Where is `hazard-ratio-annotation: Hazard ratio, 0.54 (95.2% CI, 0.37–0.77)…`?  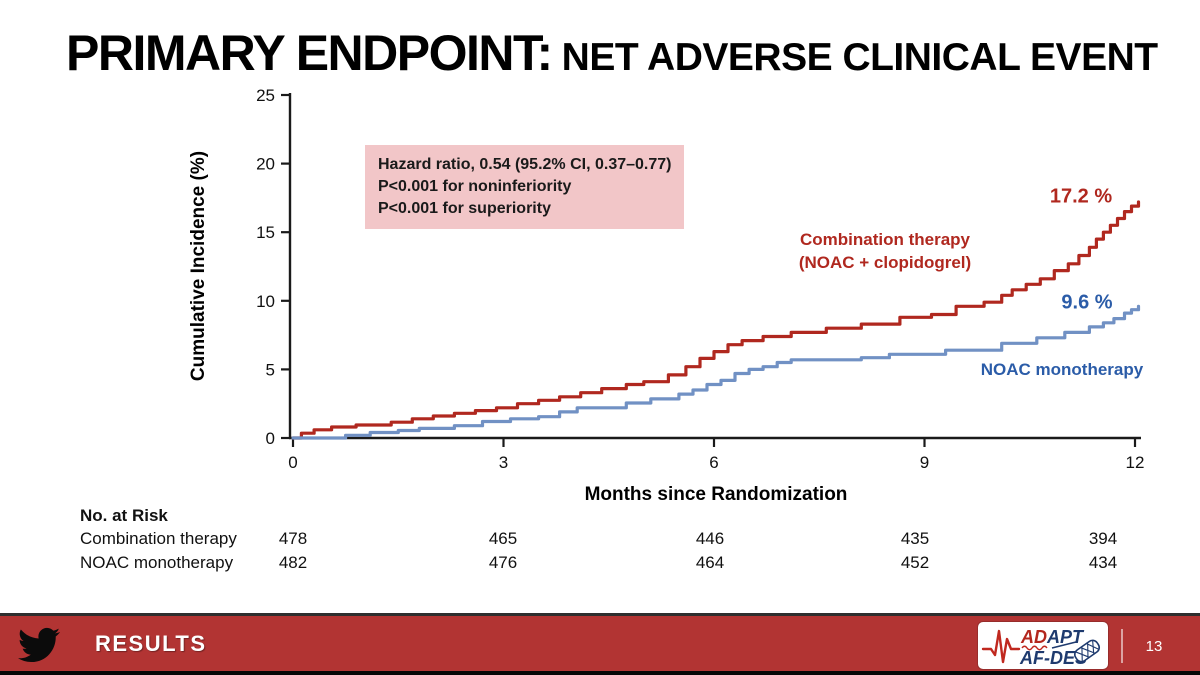 hazard-ratio-annotation: Hazard ratio, 0.54 (95.2% CI, 0.37–0.77)… is located at coordinates (525, 187).